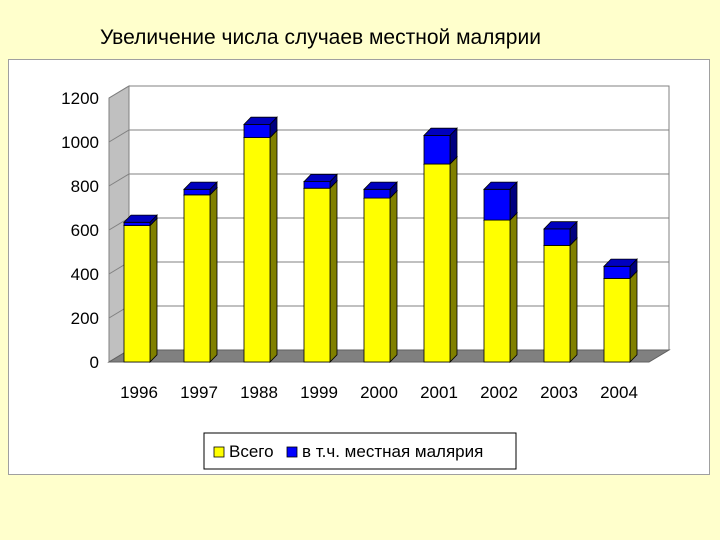 This screenshot has height=540, width=720. Describe the element at coordinates (499, 392) in the screenshot. I see `x-tick-label: 2002` at that location.